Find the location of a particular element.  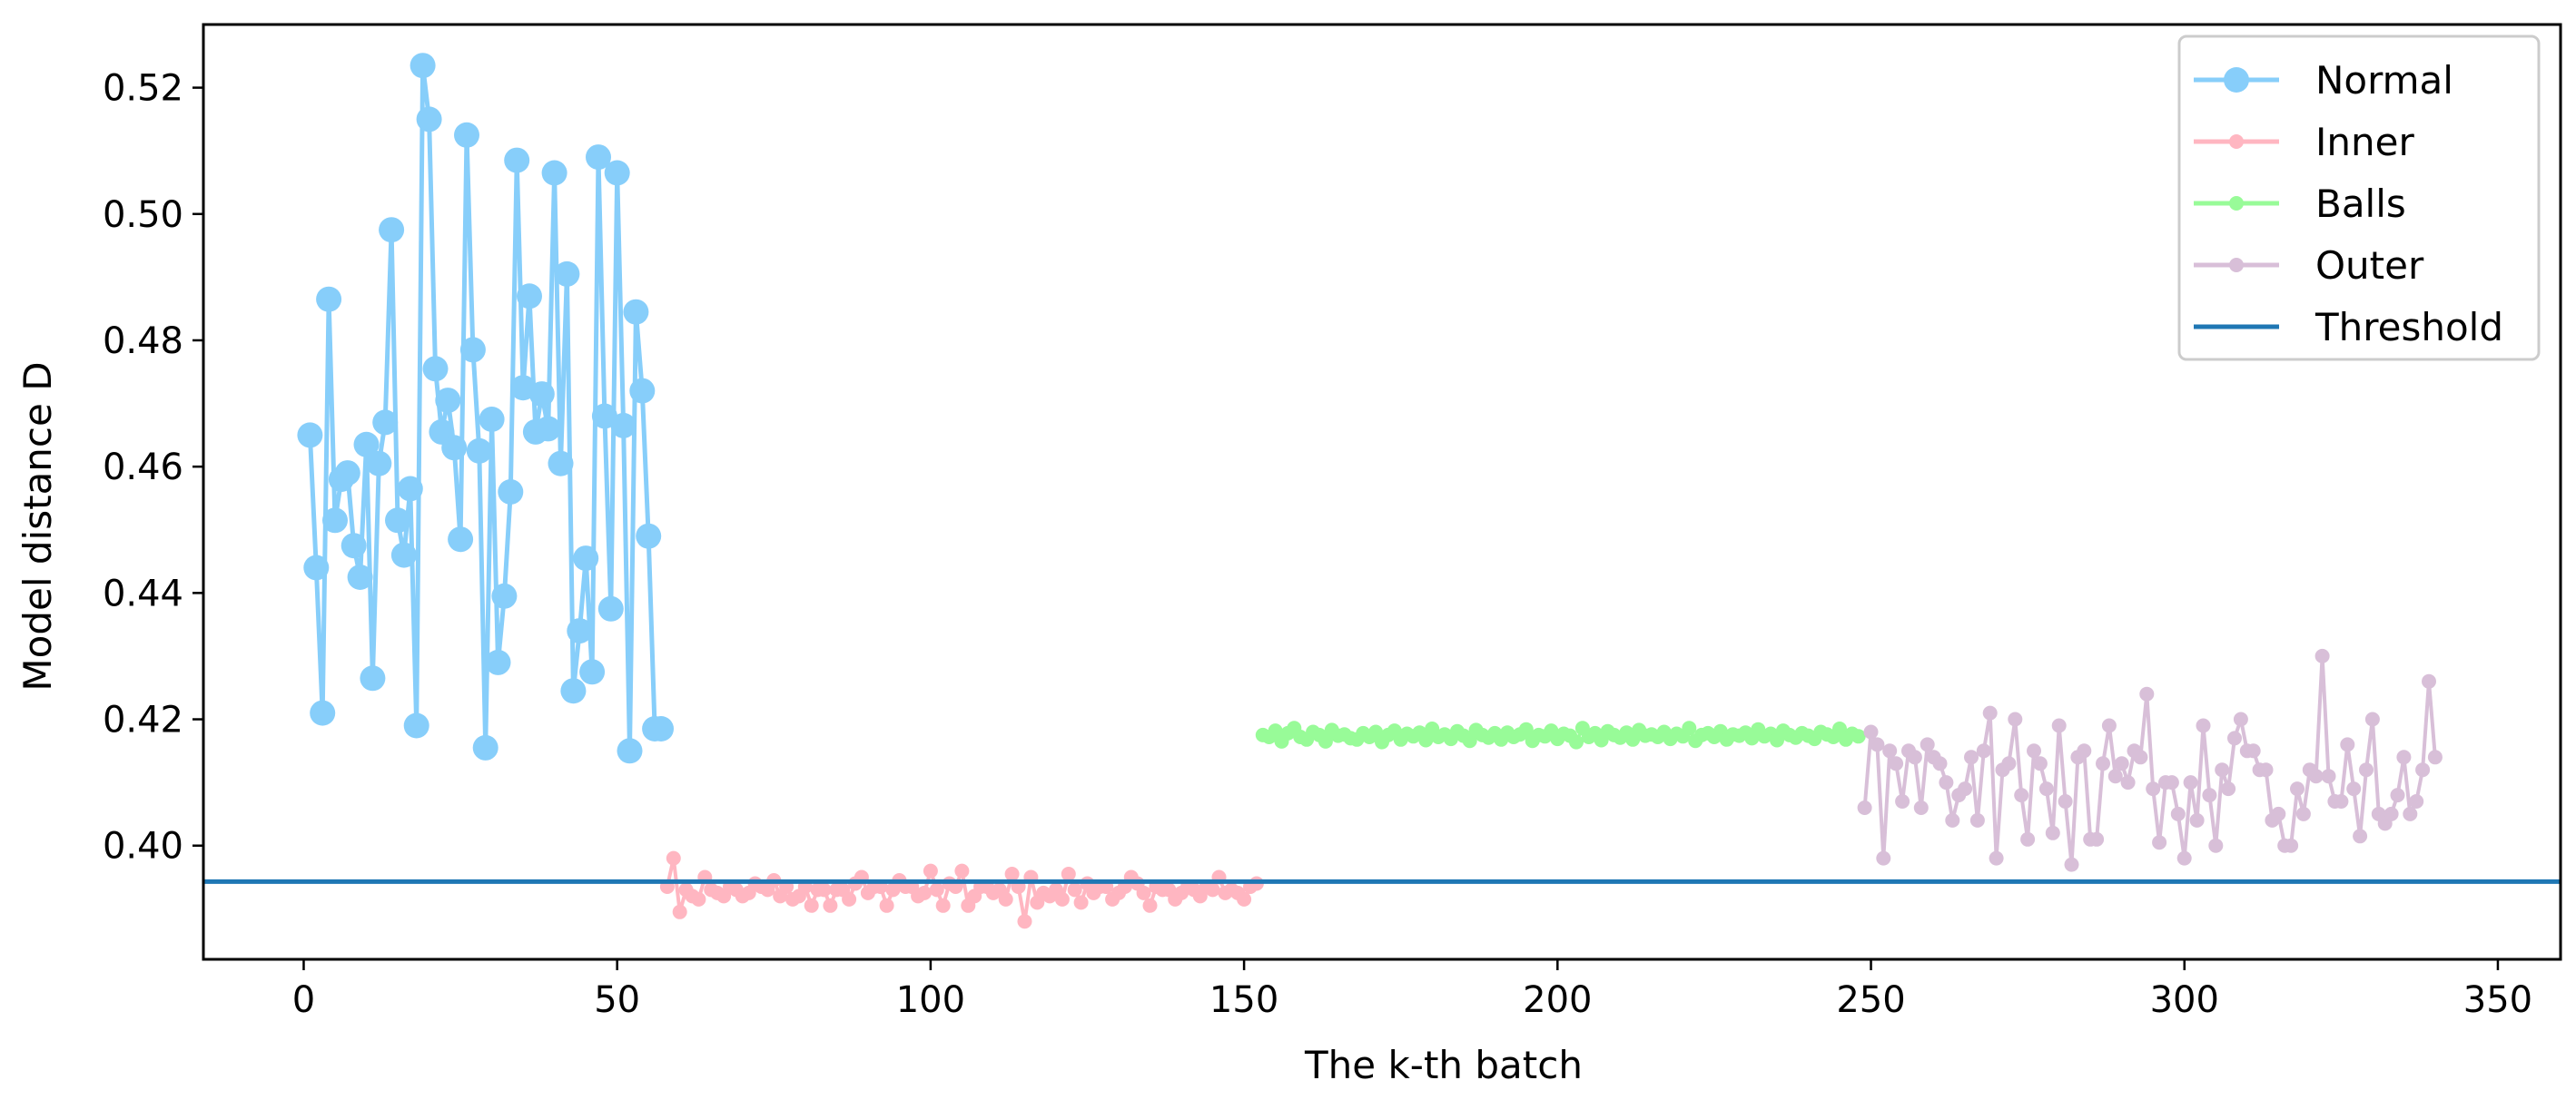

y-tick-label: 0.44 is located at coordinates (143, 593).